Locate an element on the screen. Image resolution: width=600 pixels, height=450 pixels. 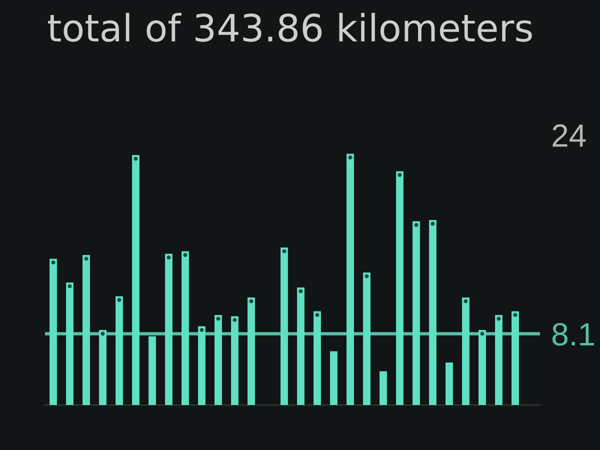
y-tick-label: 8.1 is located at coordinates (573, 334).